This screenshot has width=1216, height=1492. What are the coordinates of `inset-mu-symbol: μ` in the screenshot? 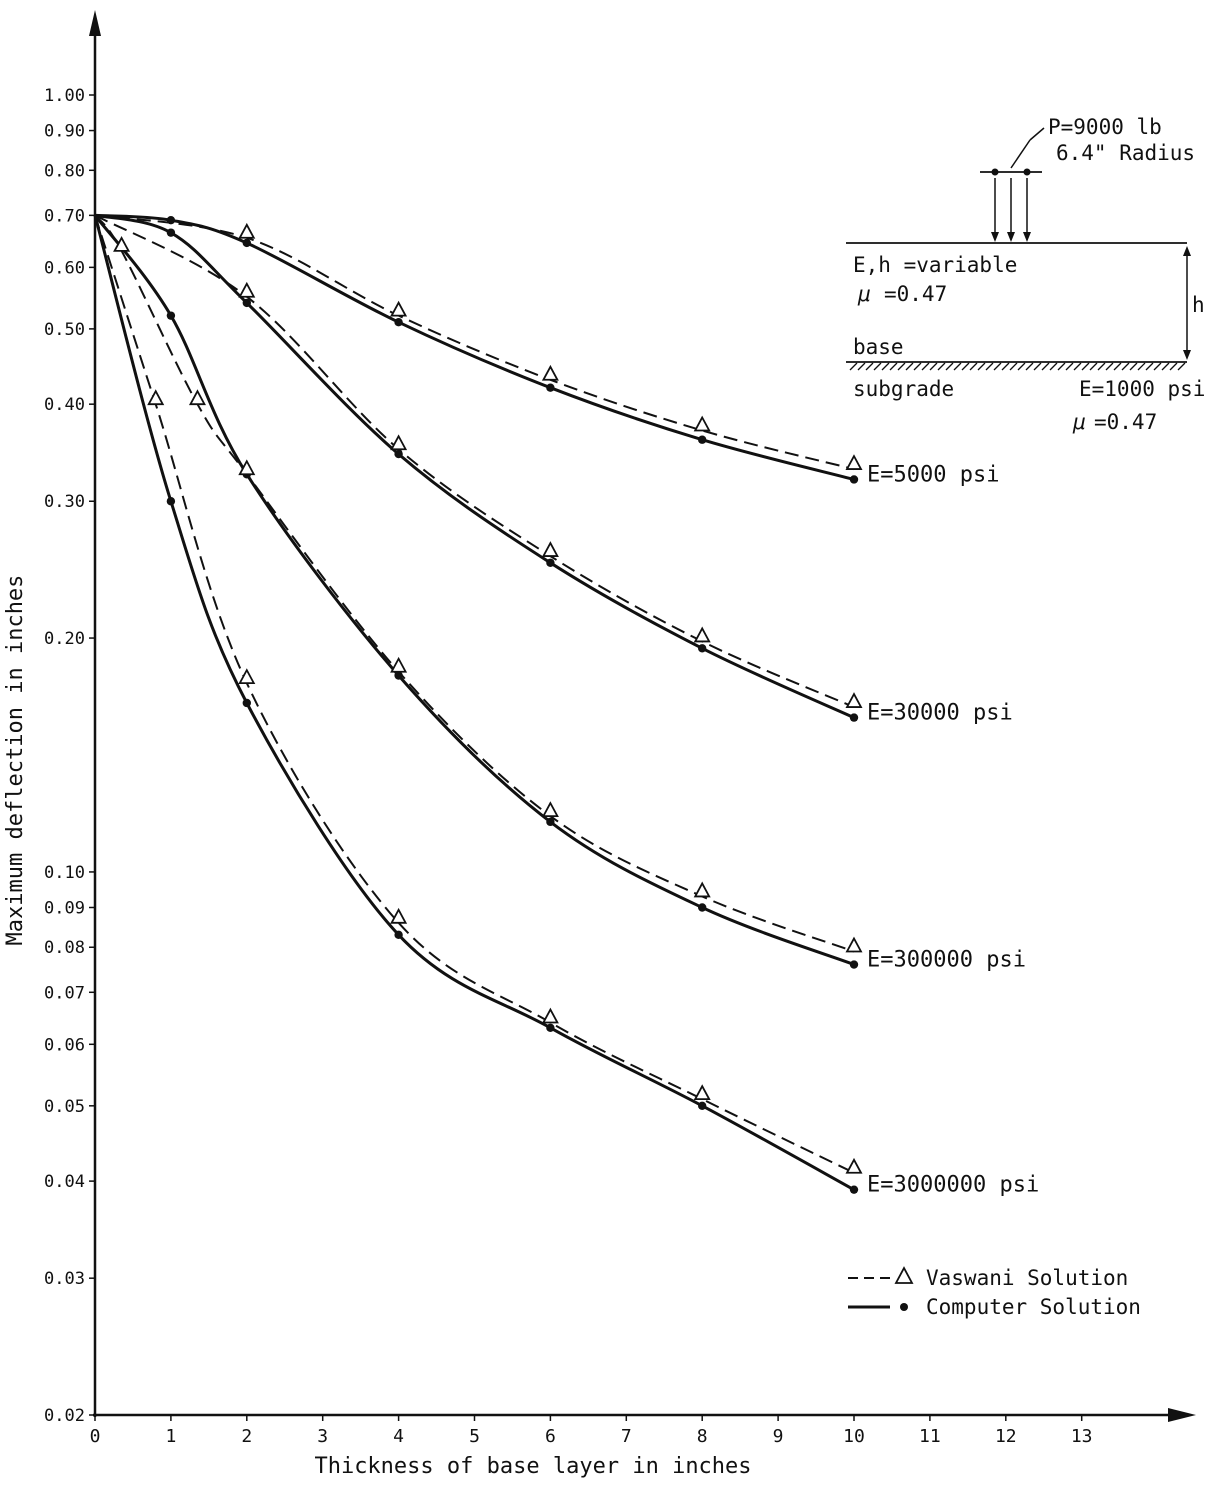 It's located at (864, 294).